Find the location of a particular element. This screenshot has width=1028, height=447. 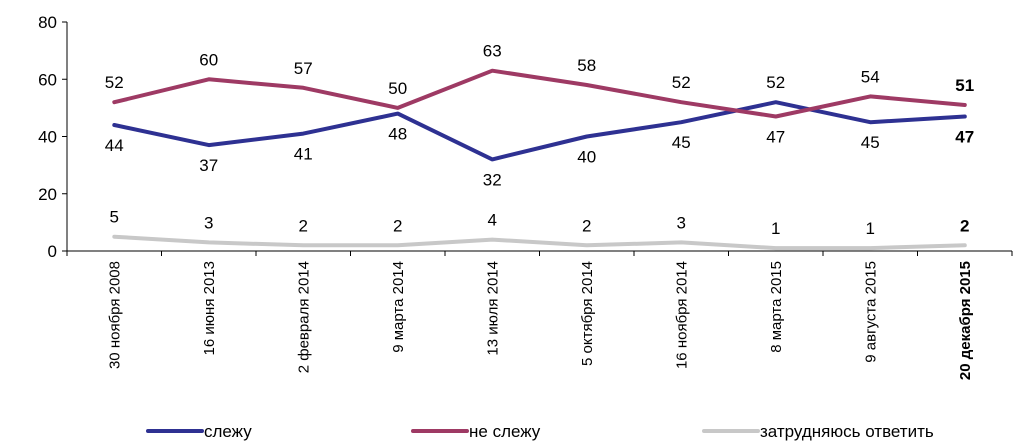

data-label-series-0: 32 is located at coordinates (492, 179).